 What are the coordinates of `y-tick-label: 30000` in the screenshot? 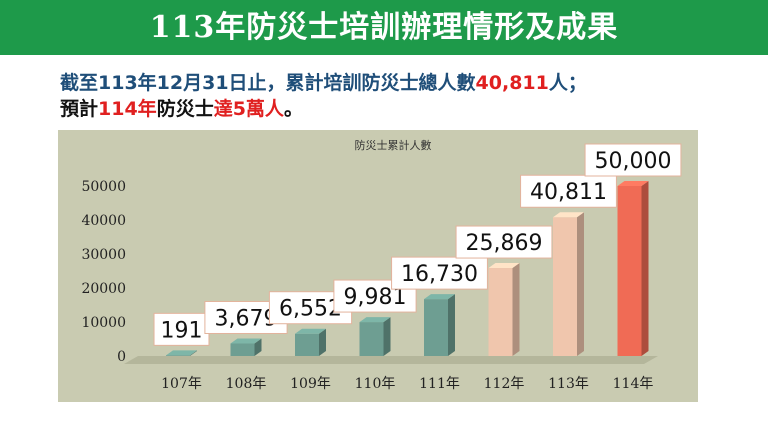 It's located at (103, 255).